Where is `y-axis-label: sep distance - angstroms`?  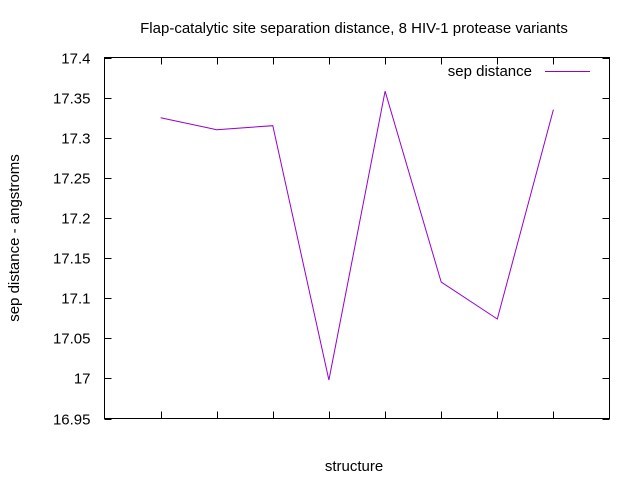
y-axis-label: sep distance - angstroms is located at coordinates (14, 238).